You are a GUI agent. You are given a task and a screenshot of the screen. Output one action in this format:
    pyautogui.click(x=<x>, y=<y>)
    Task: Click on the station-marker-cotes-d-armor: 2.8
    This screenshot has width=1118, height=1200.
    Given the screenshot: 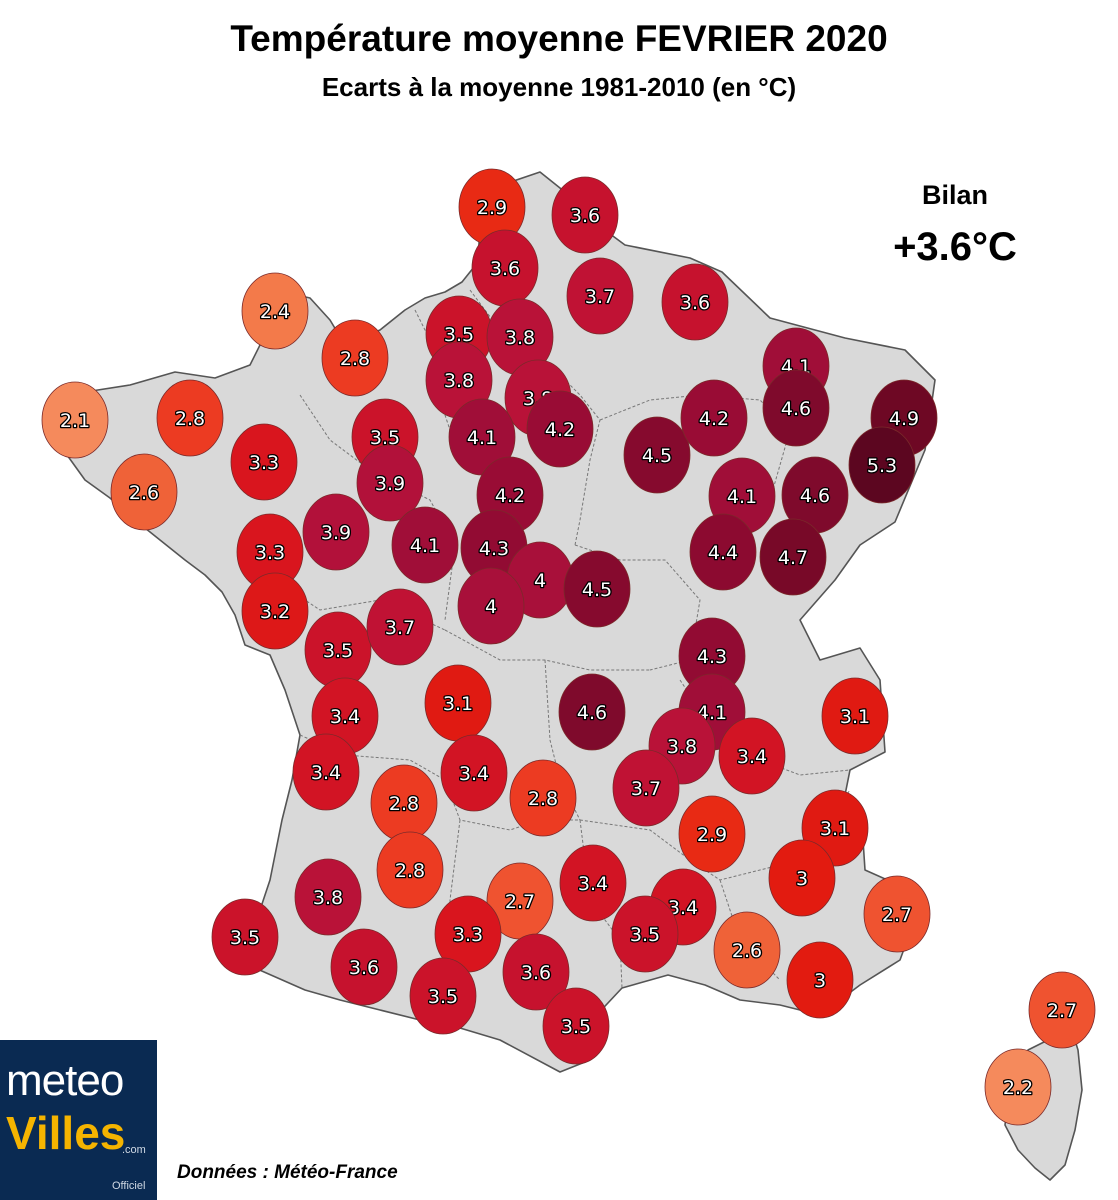 What is the action you would take?
    pyautogui.click(x=190, y=418)
    